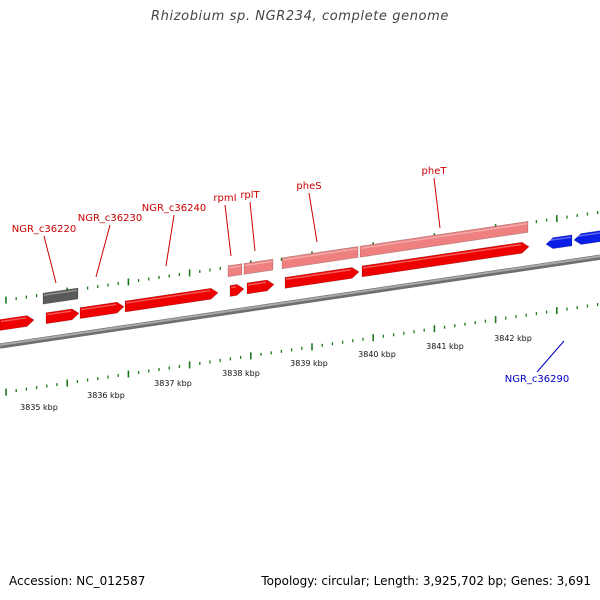 This screenshot has height=600, width=600. What do you see at coordinates (437, 203) in the screenshot?
I see `leader-pheT` at bounding box center [437, 203].